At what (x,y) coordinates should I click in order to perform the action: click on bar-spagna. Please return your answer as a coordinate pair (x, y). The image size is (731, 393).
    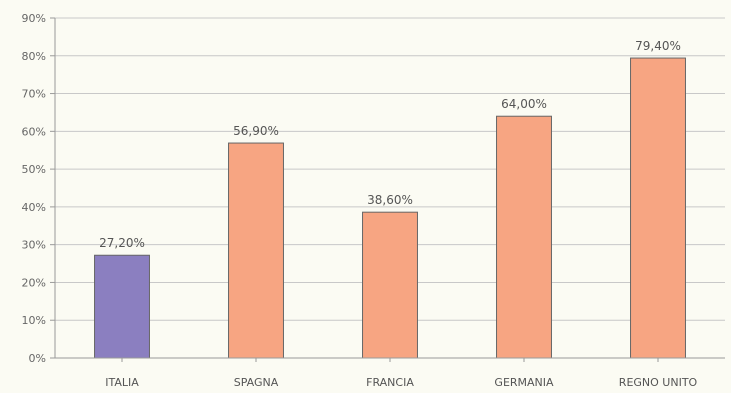
    Looking at the image, I should click on (256, 250).